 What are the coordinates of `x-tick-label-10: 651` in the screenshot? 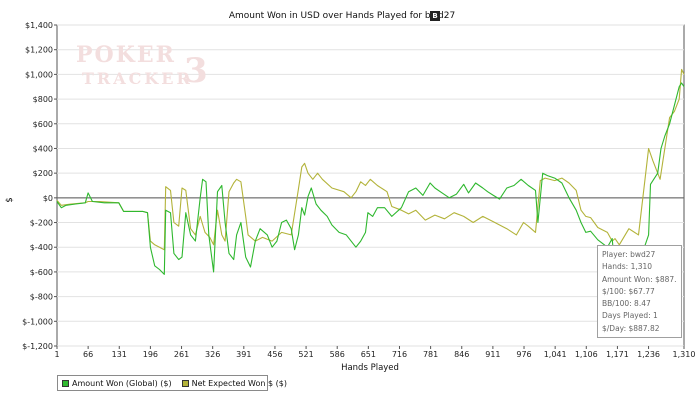 It's located at (368, 354).